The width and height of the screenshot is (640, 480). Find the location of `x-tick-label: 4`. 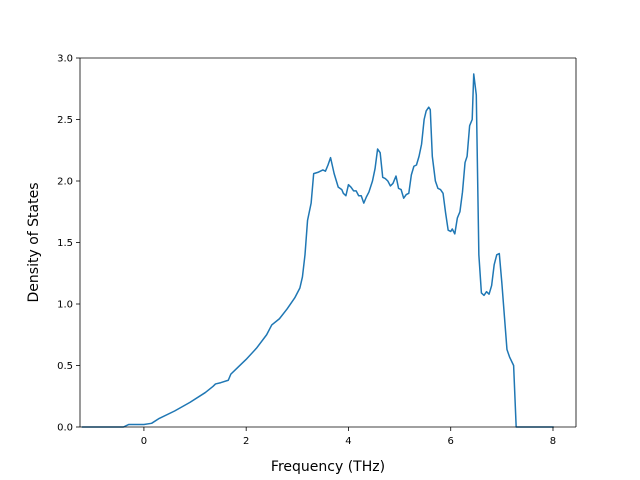

x-tick-label: 4 is located at coordinates (348, 441).